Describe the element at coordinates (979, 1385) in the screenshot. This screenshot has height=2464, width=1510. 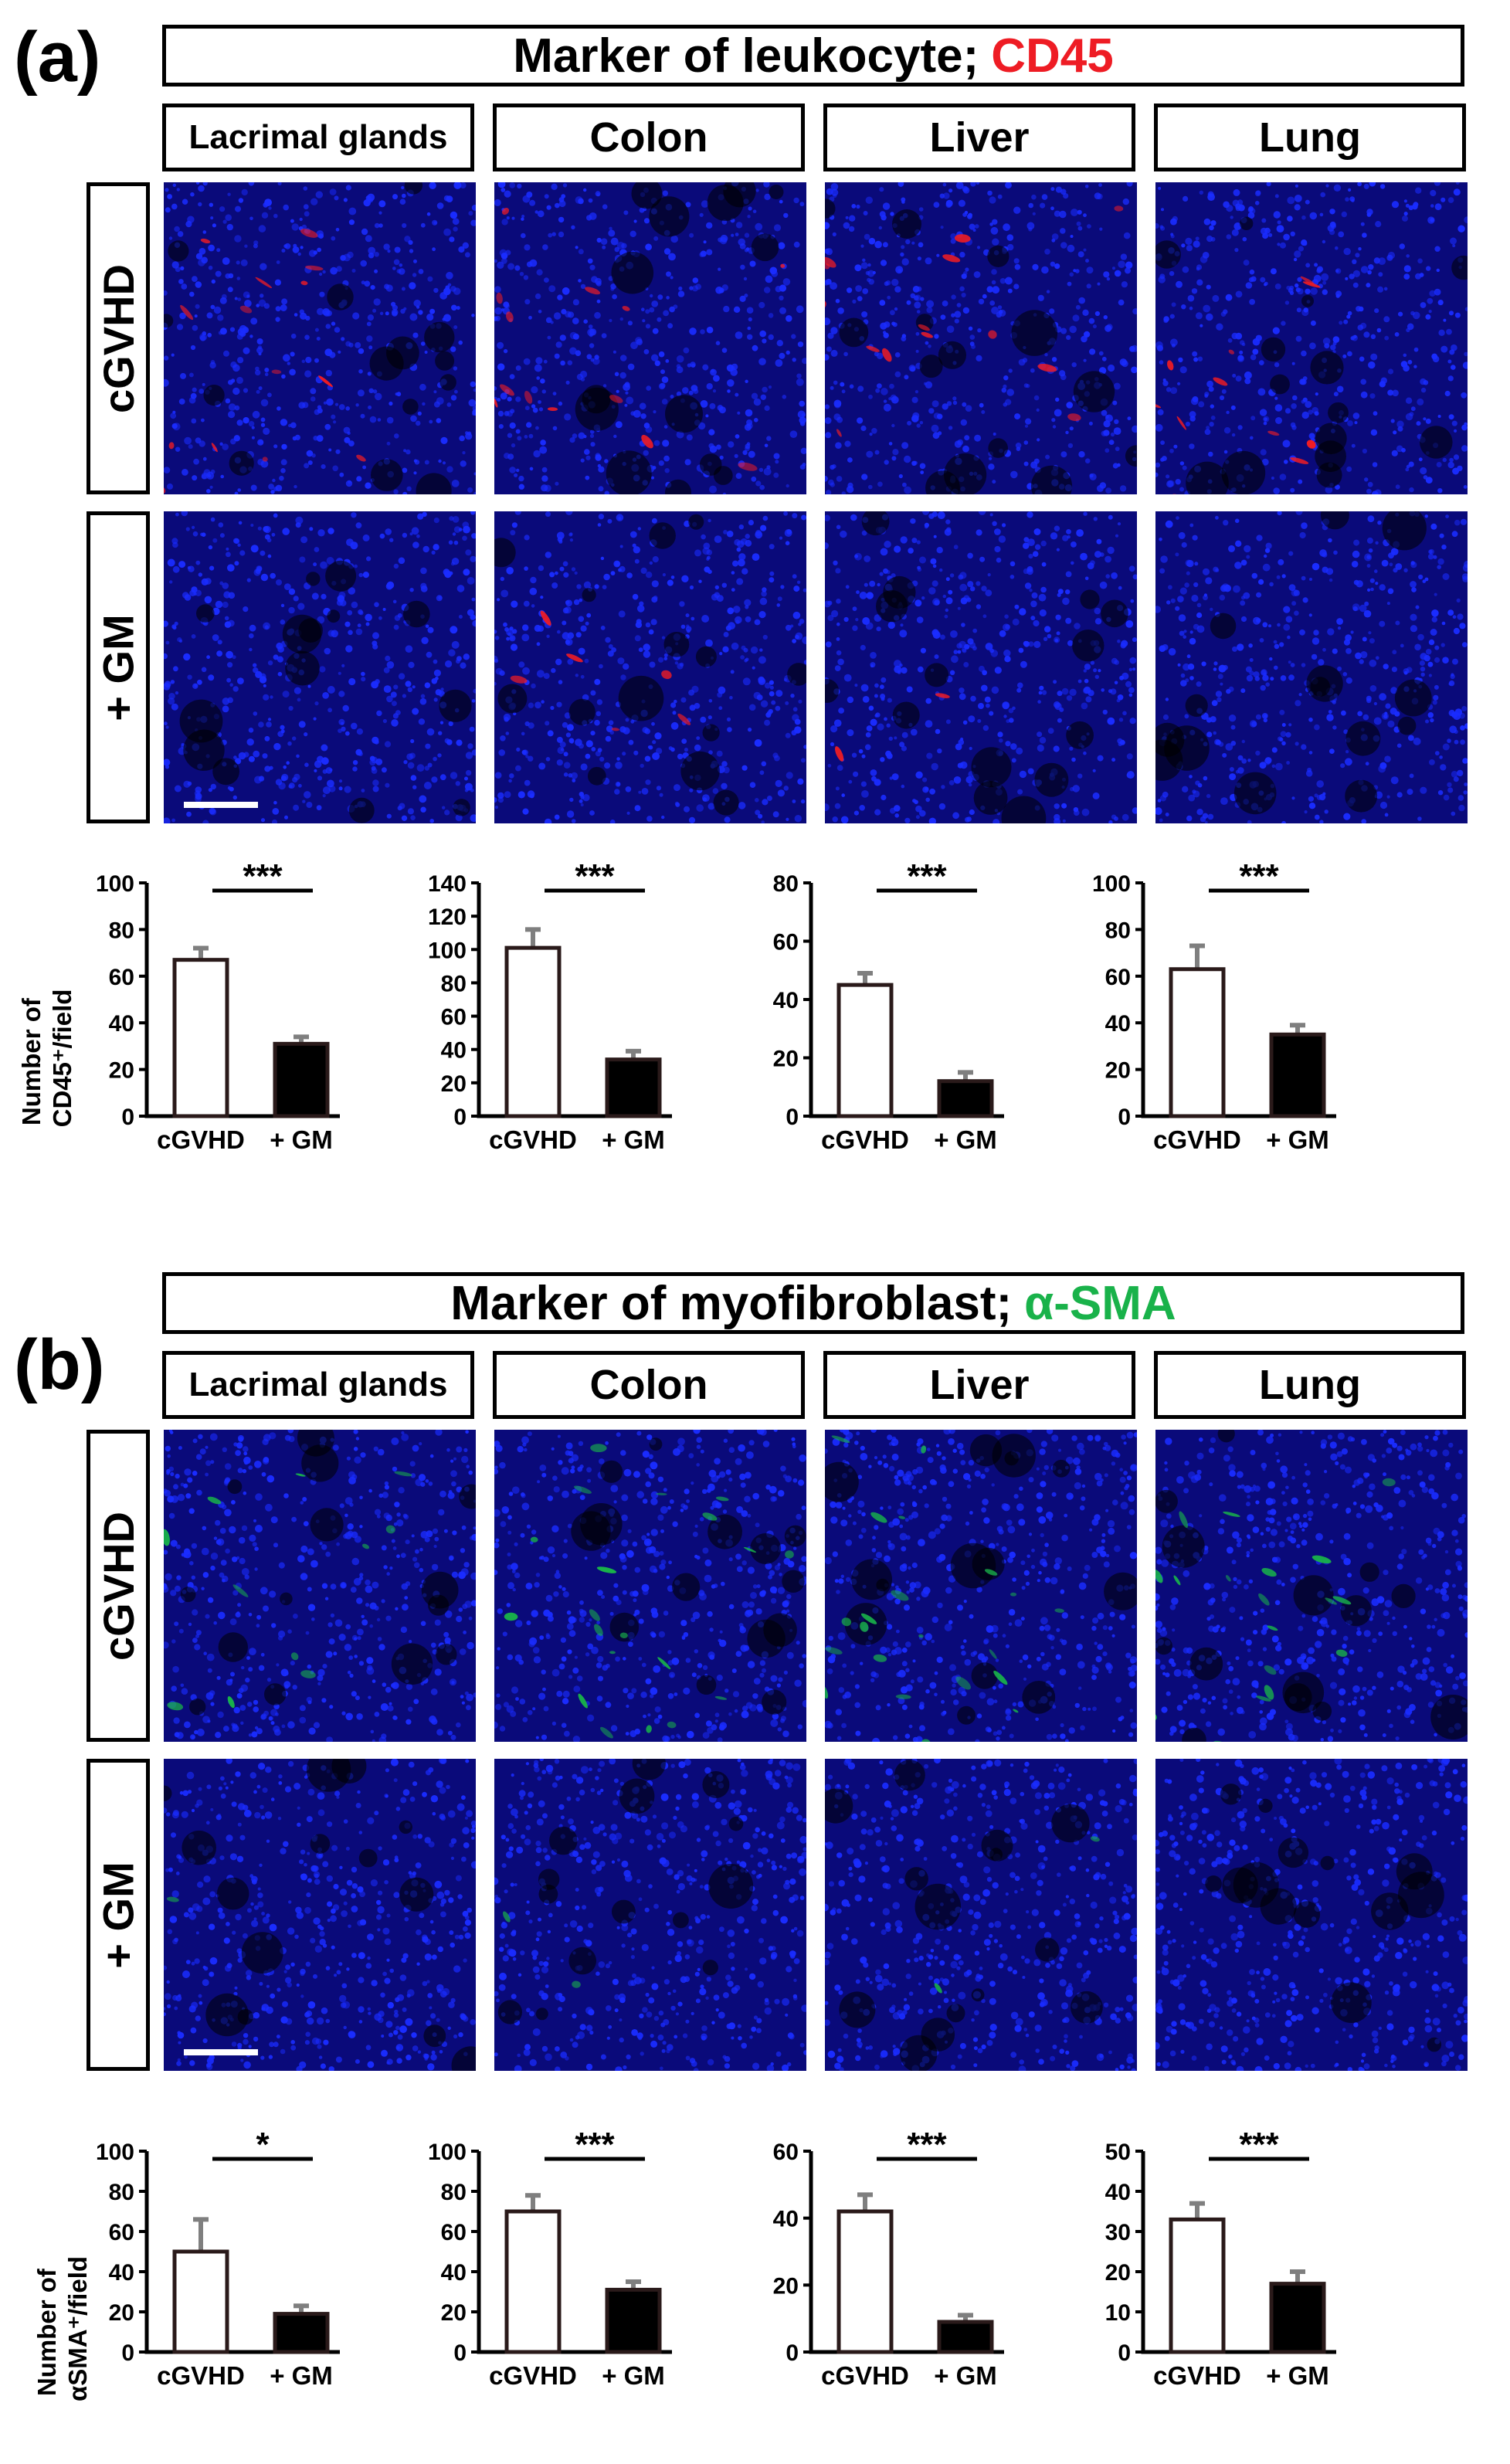
I see `tissue-header-liver: Liver` at that location.